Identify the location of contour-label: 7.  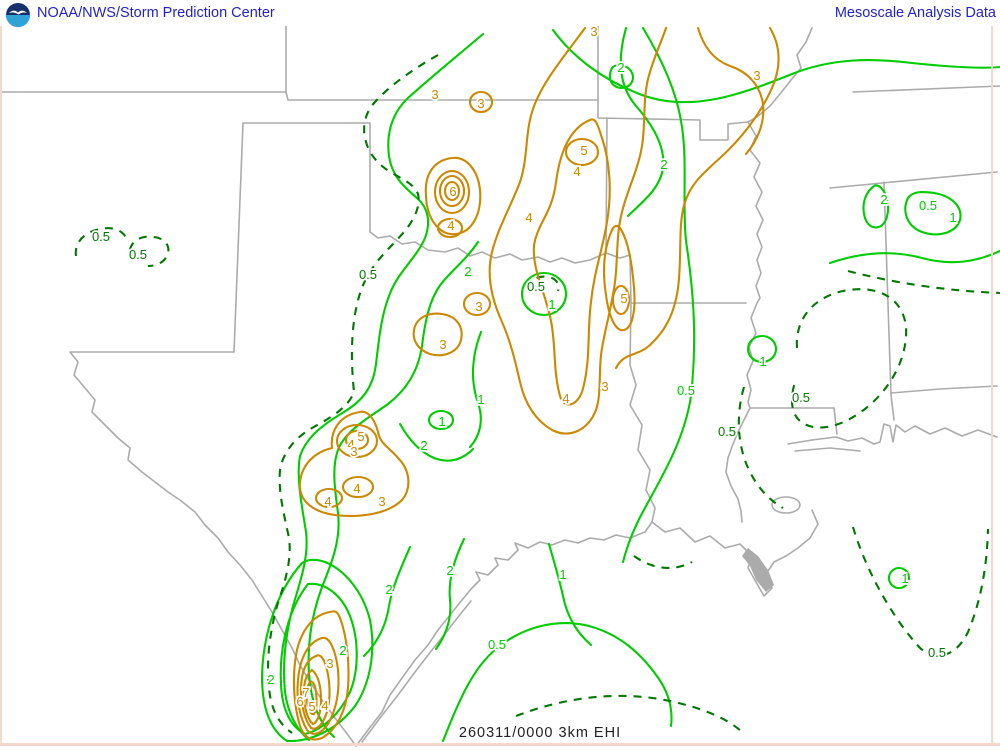
(305, 692).